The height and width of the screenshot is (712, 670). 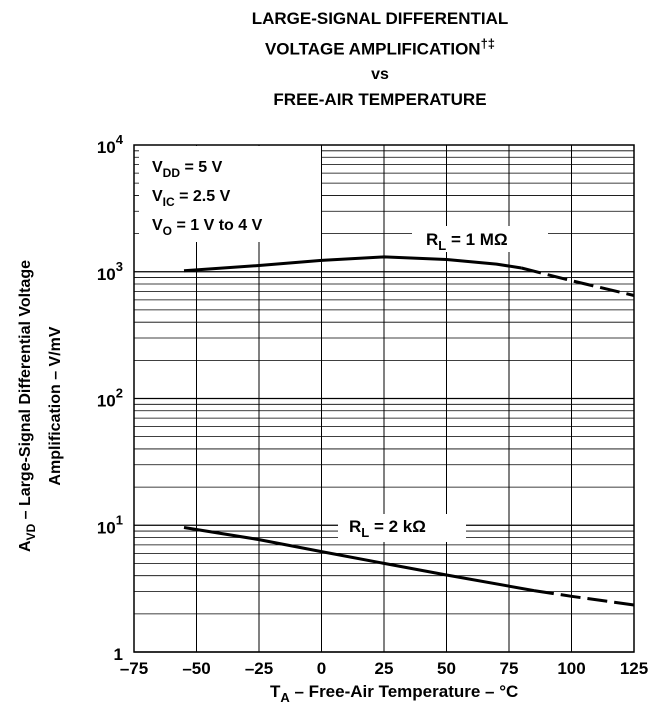 I want to click on series-1-dashed-line, so click(x=584, y=598).